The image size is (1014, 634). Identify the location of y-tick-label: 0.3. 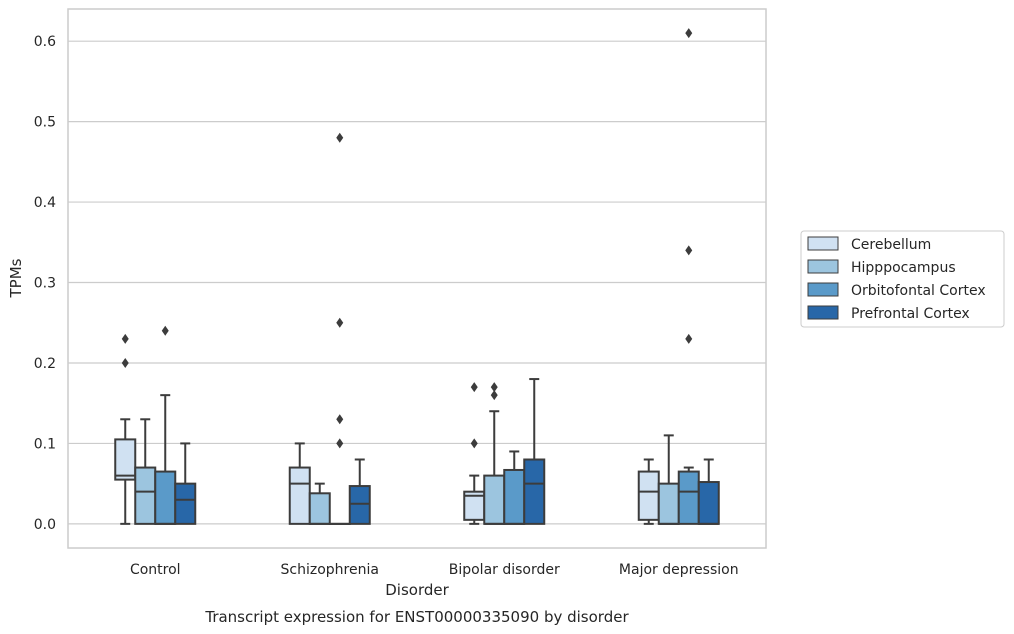
(45, 284).